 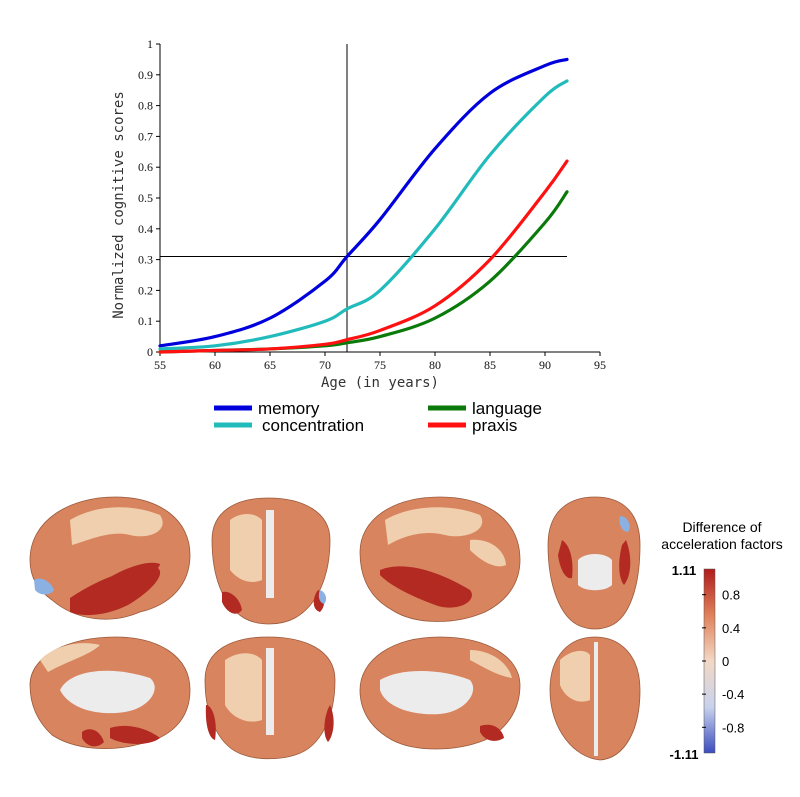 What do you see at coordinates (145, 290) in the screenshot?
I see `y-tick-label: 0.2` at bounding box center [145, 290].